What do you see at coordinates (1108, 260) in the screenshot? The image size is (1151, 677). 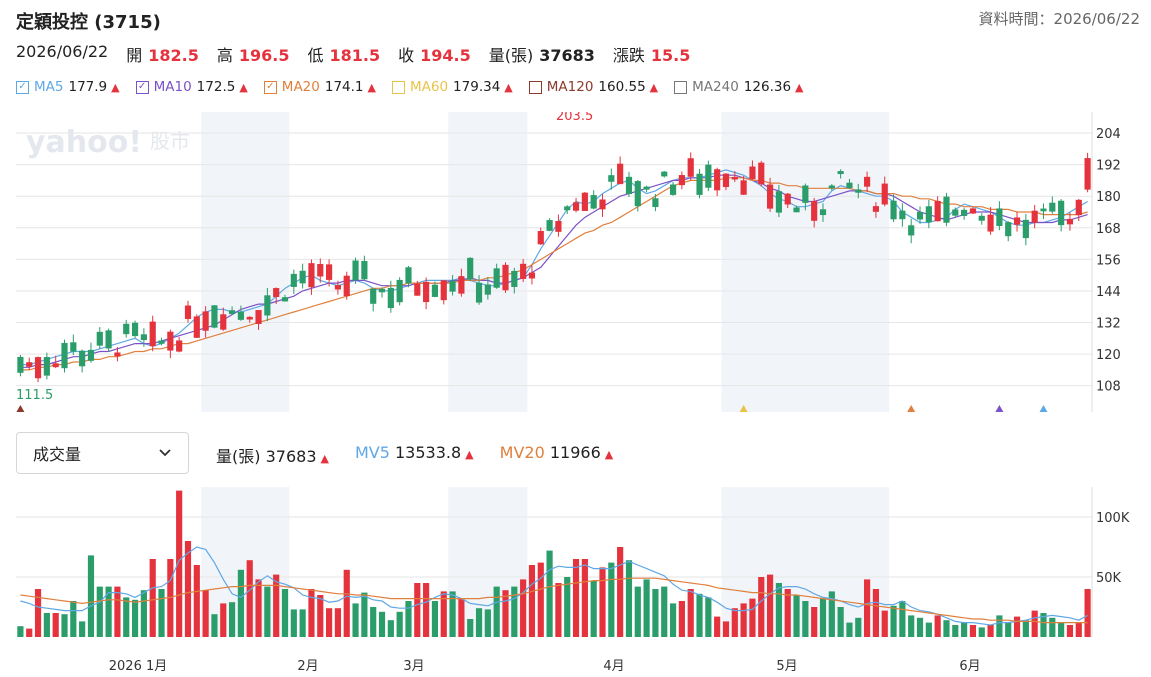 I see `price-tick-label: 156` at bounding box center [1108, 260].